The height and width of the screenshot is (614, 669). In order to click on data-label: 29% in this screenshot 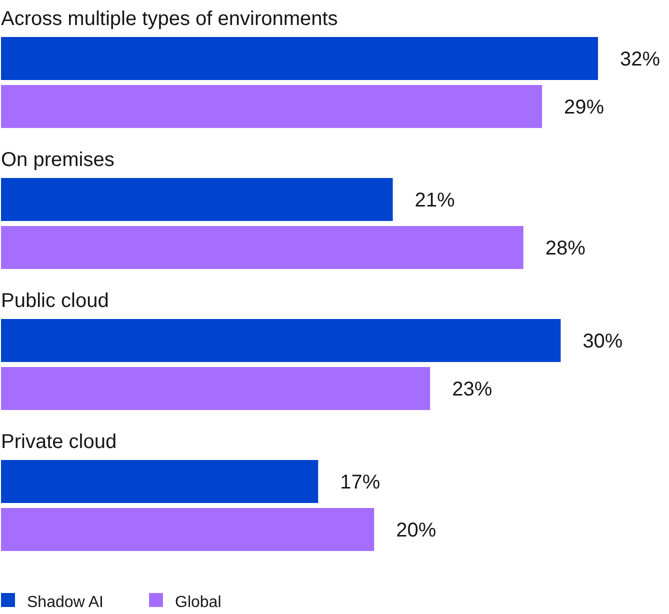, I will do `click(584, 107)`.